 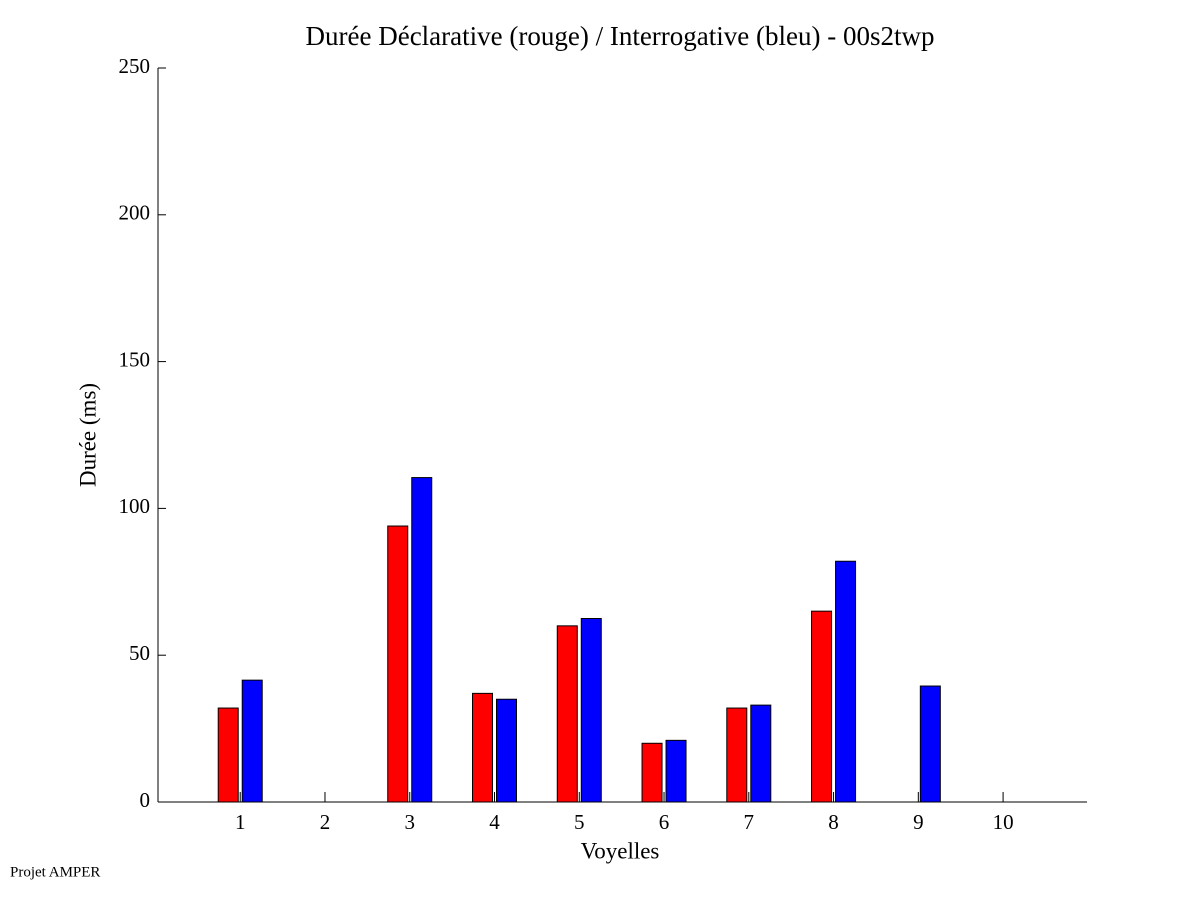 What do you see at coordinates (139, 653) in the screenshot?
I see `y-tick-label: 50` at bounding box center [139, 653].